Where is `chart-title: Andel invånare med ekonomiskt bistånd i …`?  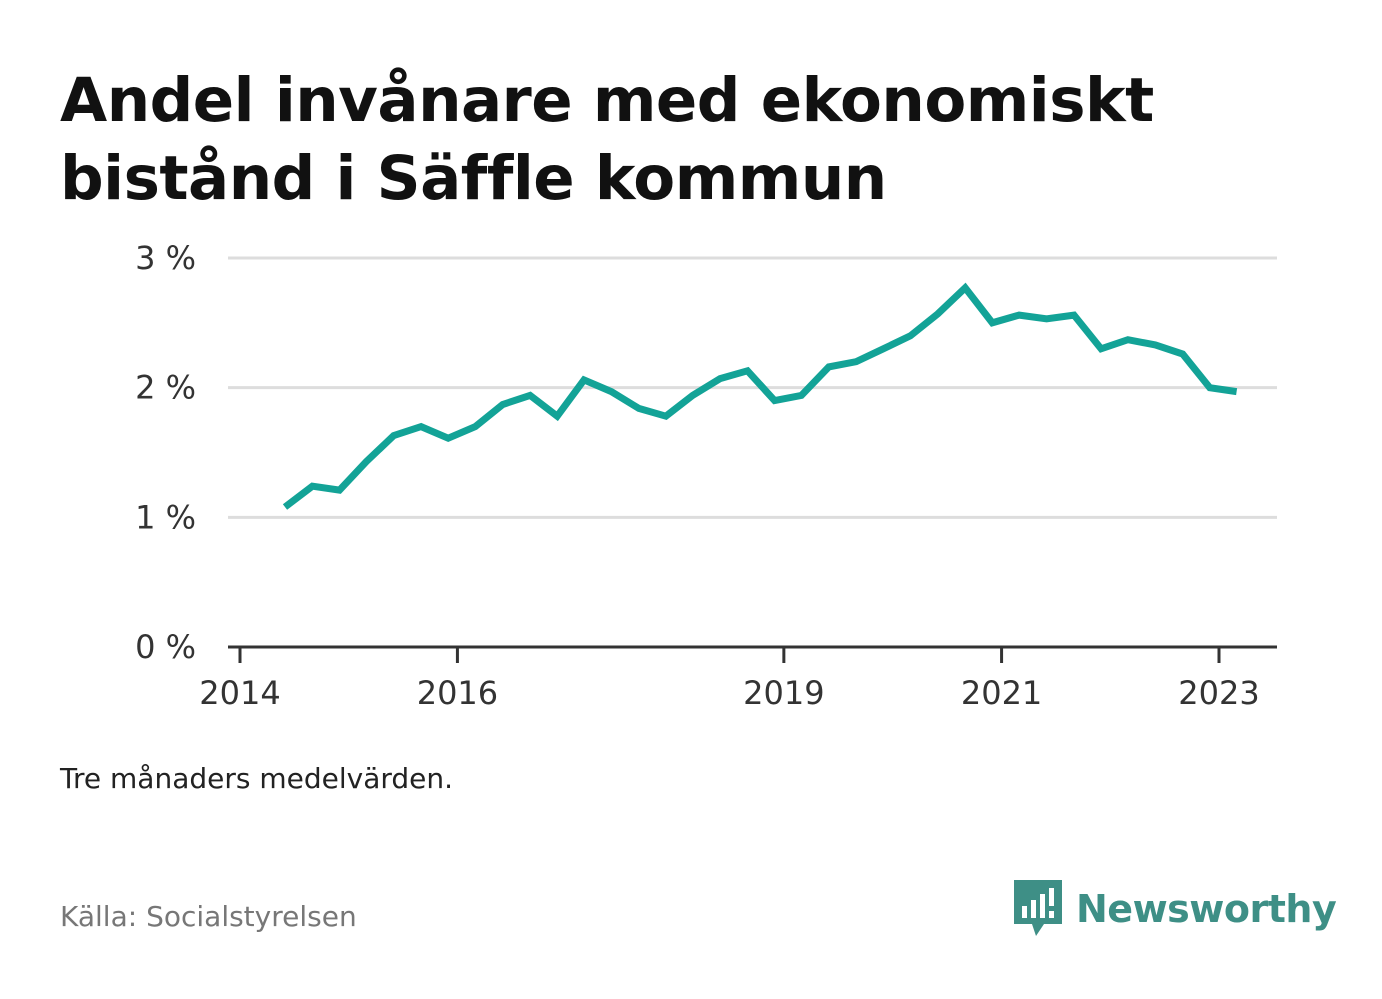
chart-title: Andel invånare med ekonomiskt bistånd i … is located at coordinates (607, 139).